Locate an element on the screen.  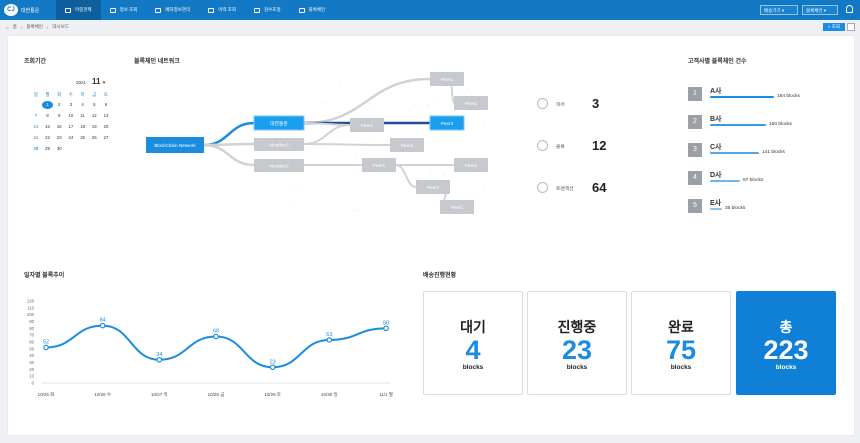
search-button-label: 조회 is located at coordinates (836, 26).